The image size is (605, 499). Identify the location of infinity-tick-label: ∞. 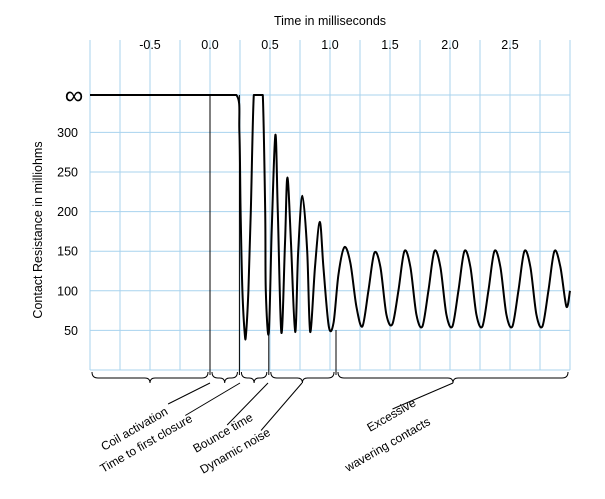
(74, 95).